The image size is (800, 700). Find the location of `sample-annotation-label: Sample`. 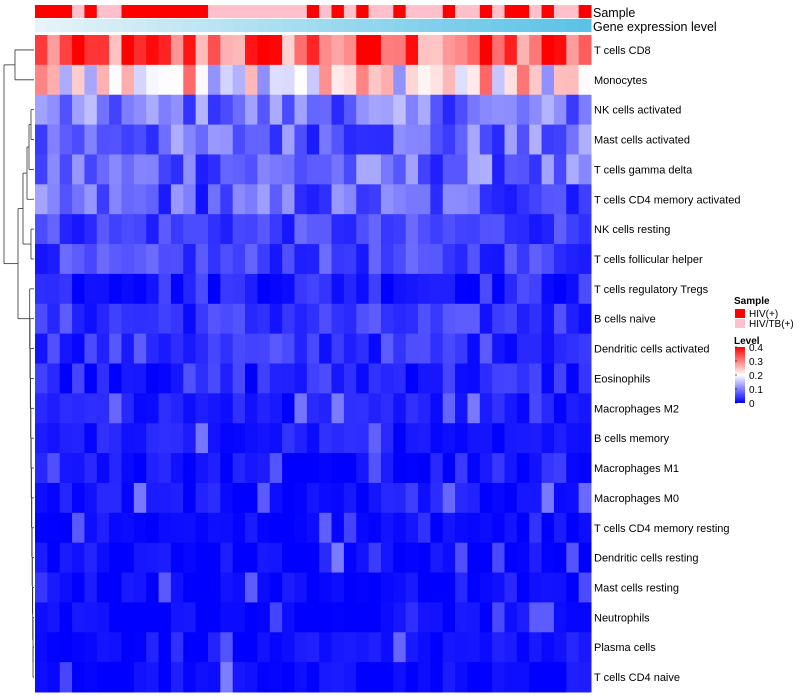

sample-annotation-label: Sample is located at coordinates (614, 13).